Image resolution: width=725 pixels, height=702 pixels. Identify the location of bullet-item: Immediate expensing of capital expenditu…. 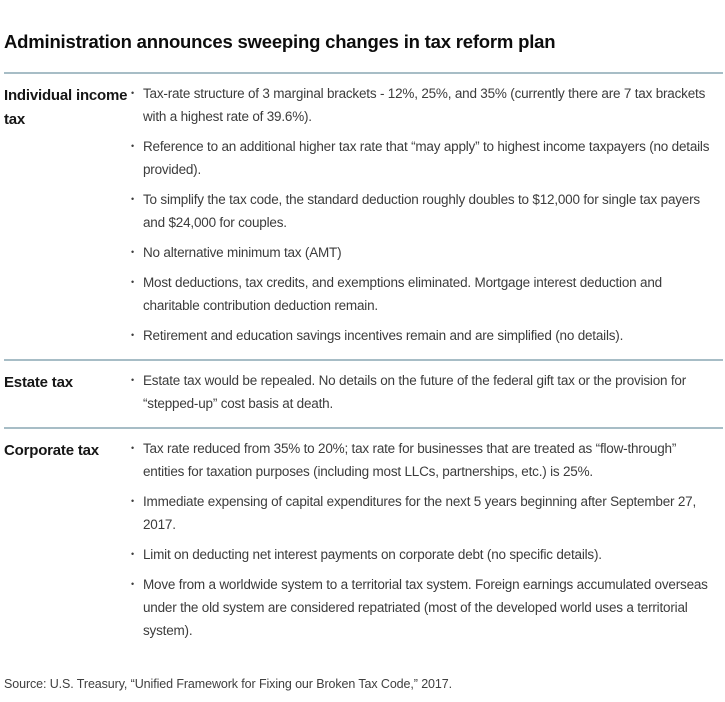
(424, 513).